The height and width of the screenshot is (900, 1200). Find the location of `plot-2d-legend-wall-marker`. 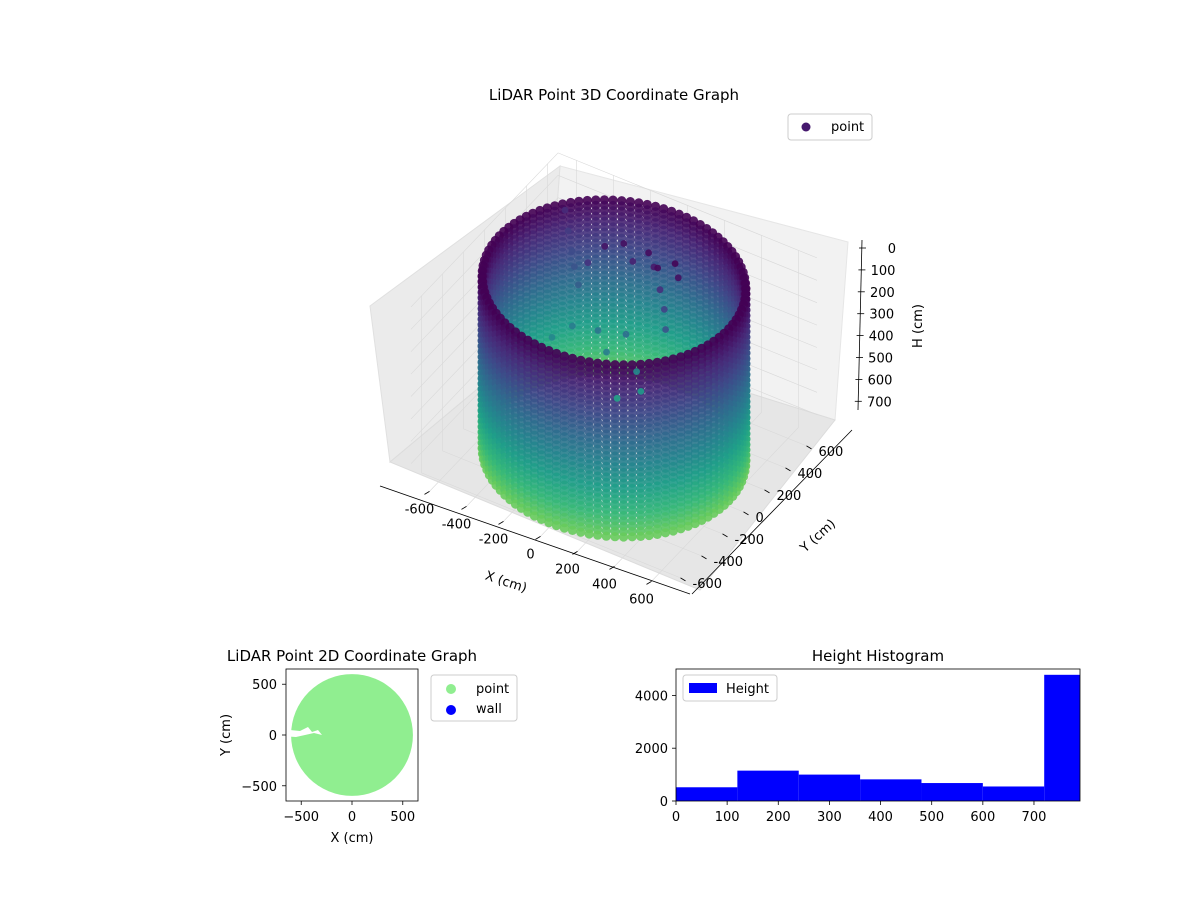

plot-2d-legend-wall-marker is located at coordinates (451, 710).